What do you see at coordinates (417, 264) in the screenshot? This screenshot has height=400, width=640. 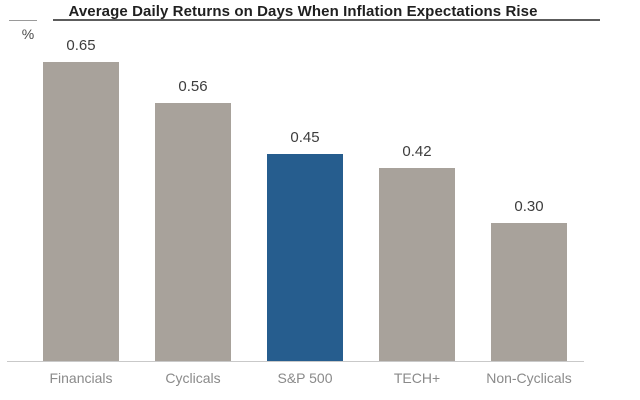 I see `bar-tech` at bounding box center [417, 264].